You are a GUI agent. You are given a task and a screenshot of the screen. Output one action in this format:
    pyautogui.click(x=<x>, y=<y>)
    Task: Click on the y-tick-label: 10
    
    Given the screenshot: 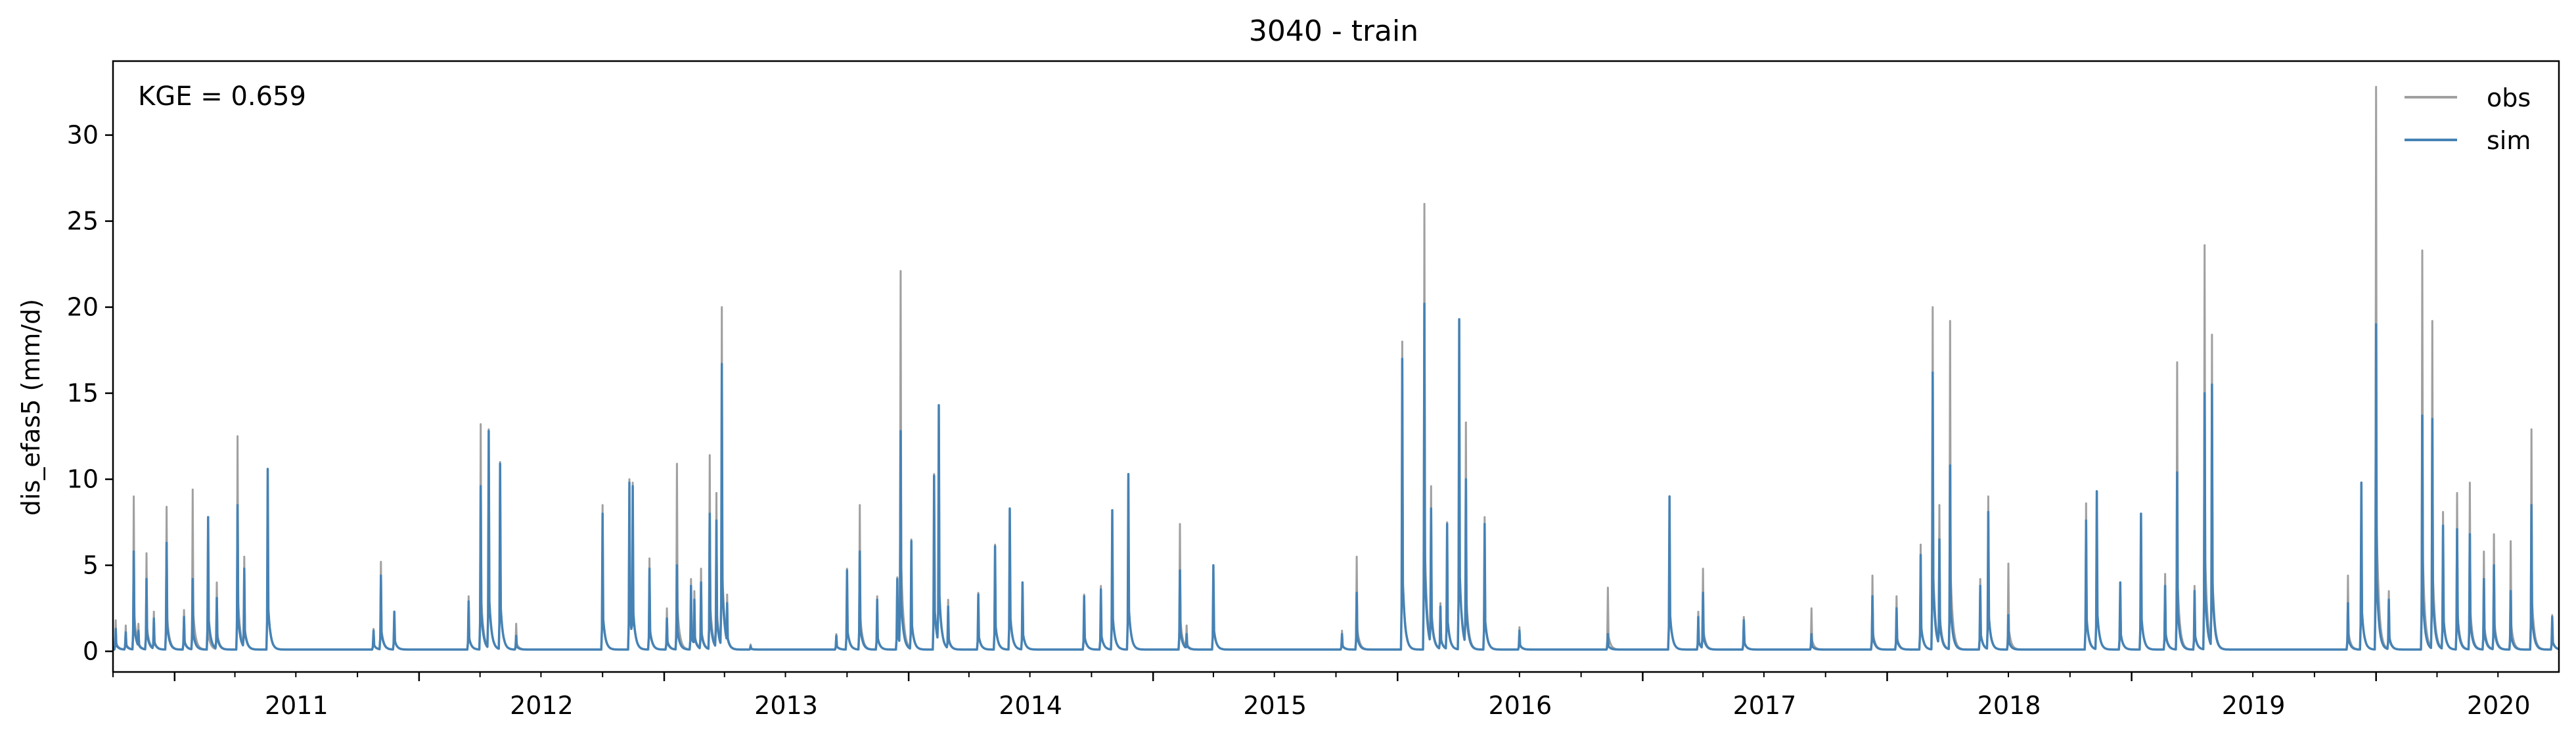 What is the action you would take?
    pyautogui.click(x=83, y=479)
    